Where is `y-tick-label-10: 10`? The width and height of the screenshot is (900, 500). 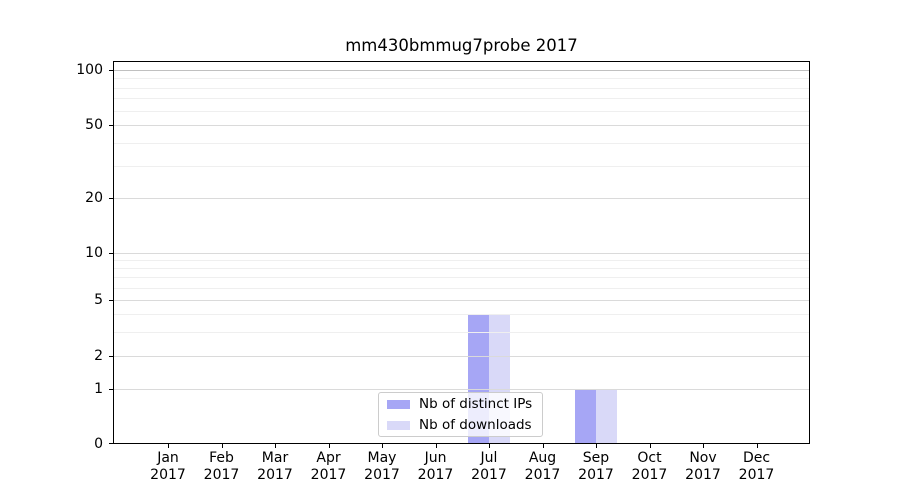 y-tick-label-10: 10 is located at coordinates (94, 253).